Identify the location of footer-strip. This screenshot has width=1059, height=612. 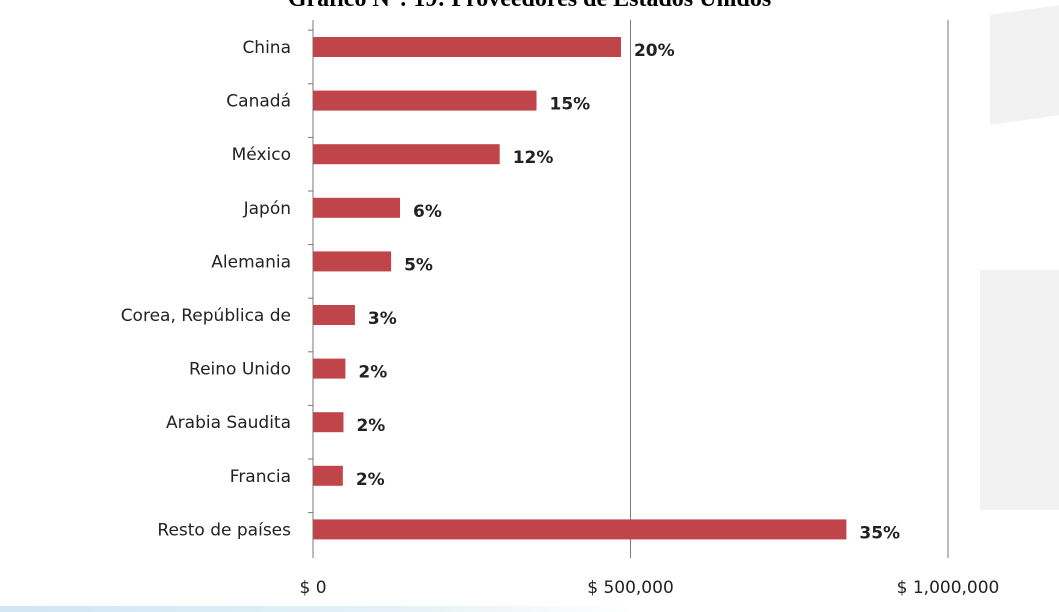
(529, 609).